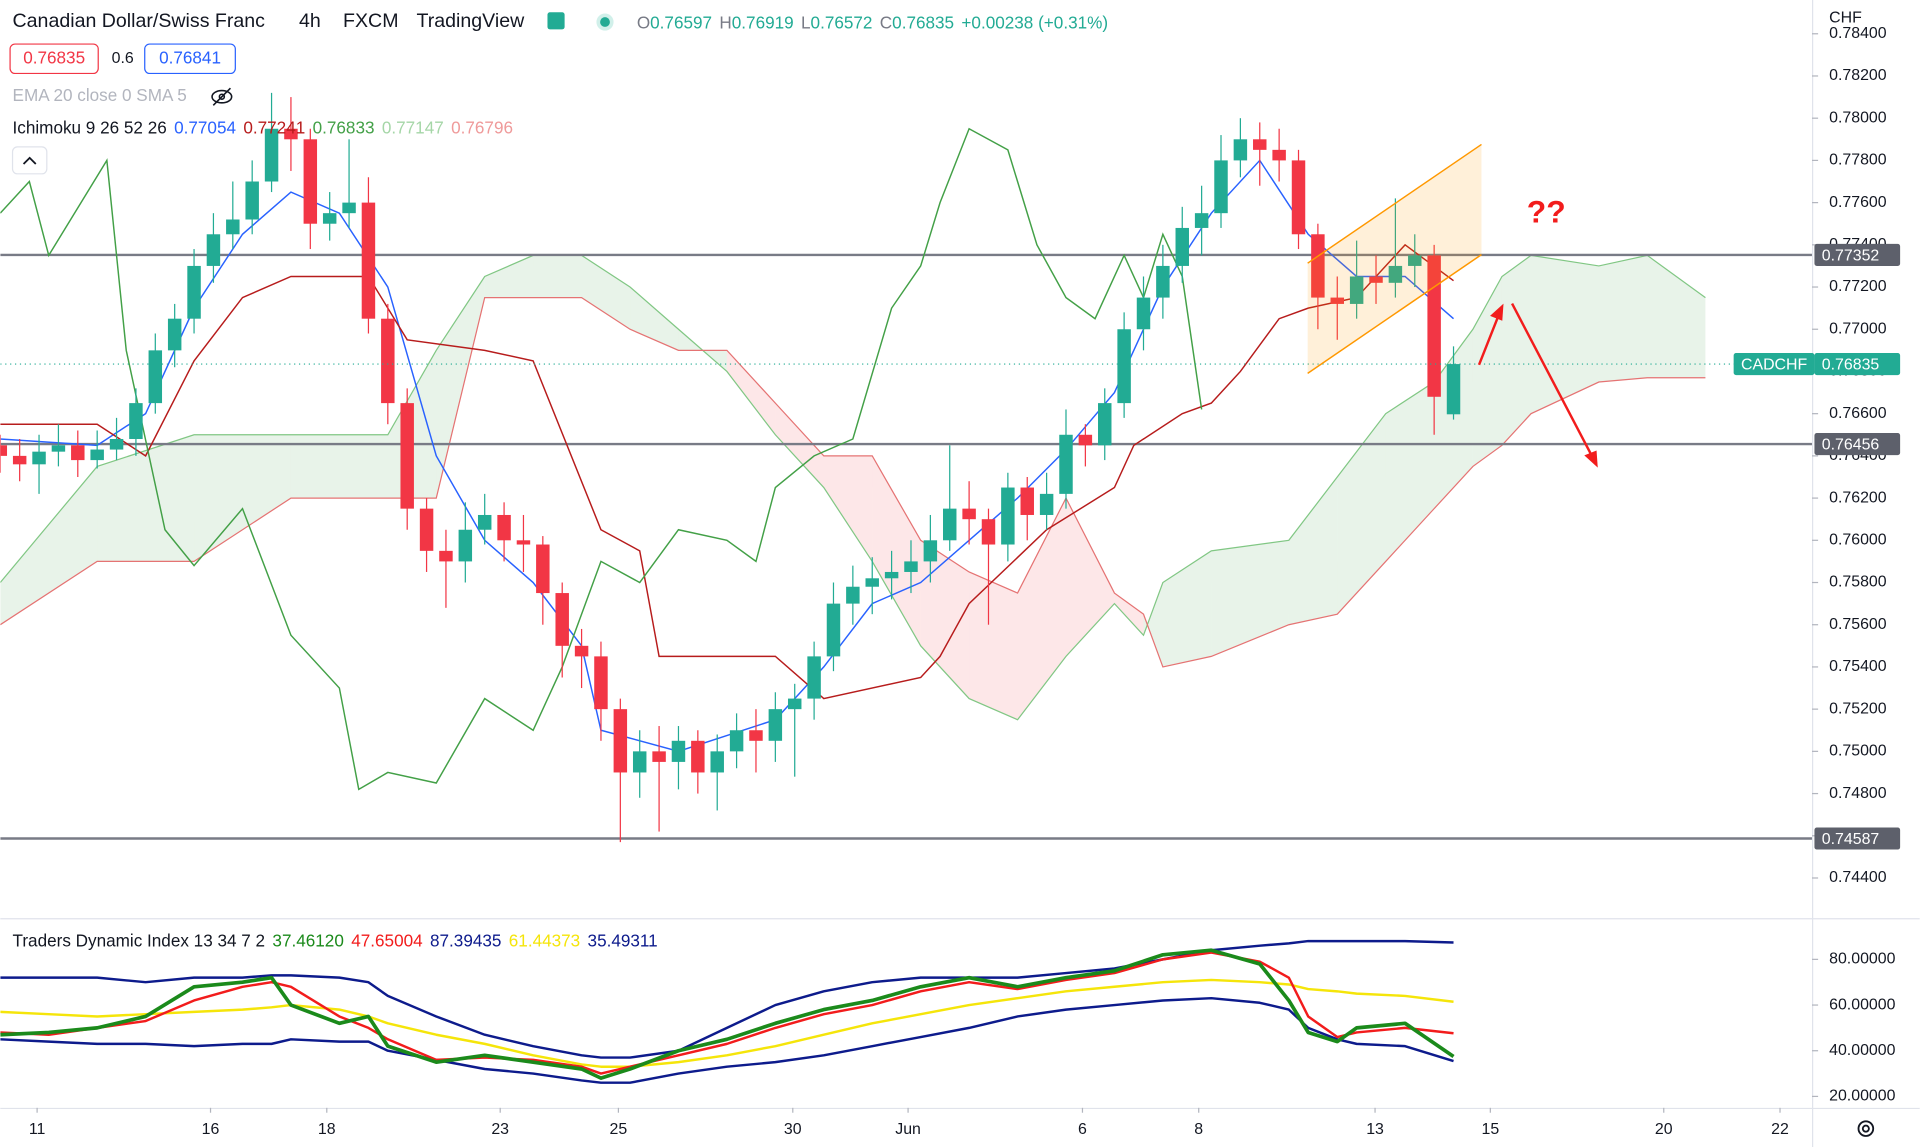 This screenshot has height=1147, width=1920. What do you see at coordinates (1034, 22) in the screenshot?
I see `ohlc-change: +0.00238 (+0.31%)` at bounding box center [1034, 22].